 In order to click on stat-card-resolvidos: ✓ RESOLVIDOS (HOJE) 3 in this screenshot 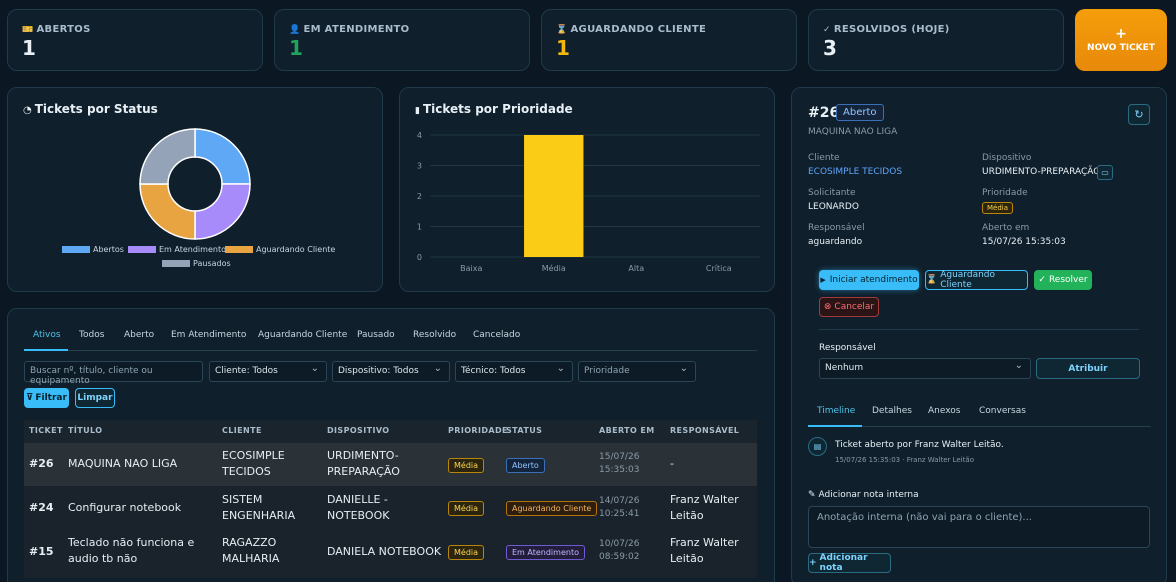, I will do `click(936, 40)`.